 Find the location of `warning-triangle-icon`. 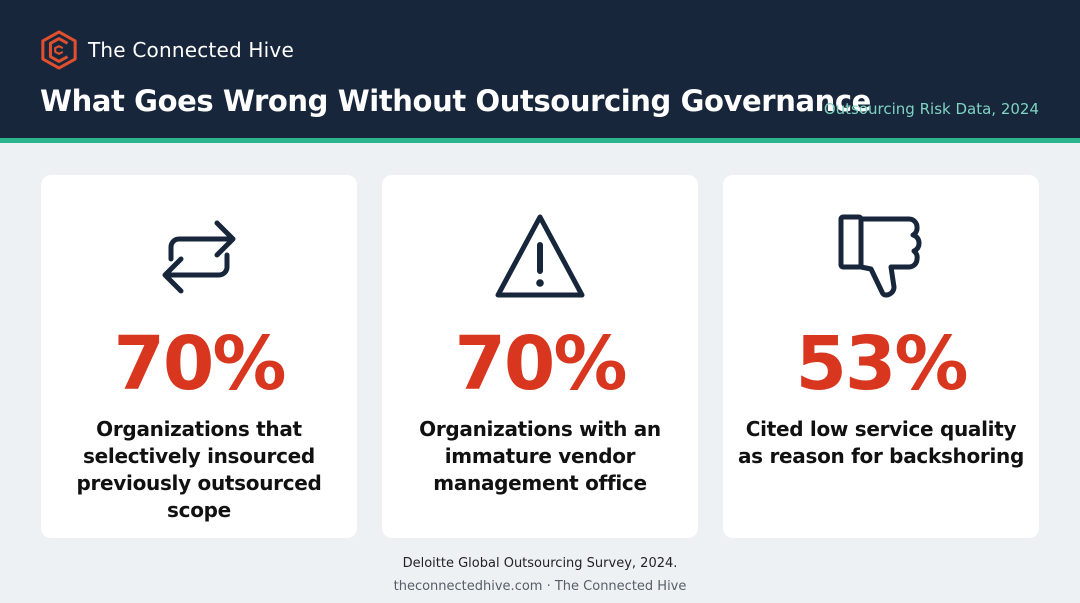

warning-triangle-icon is located at coordinates (540, 257).